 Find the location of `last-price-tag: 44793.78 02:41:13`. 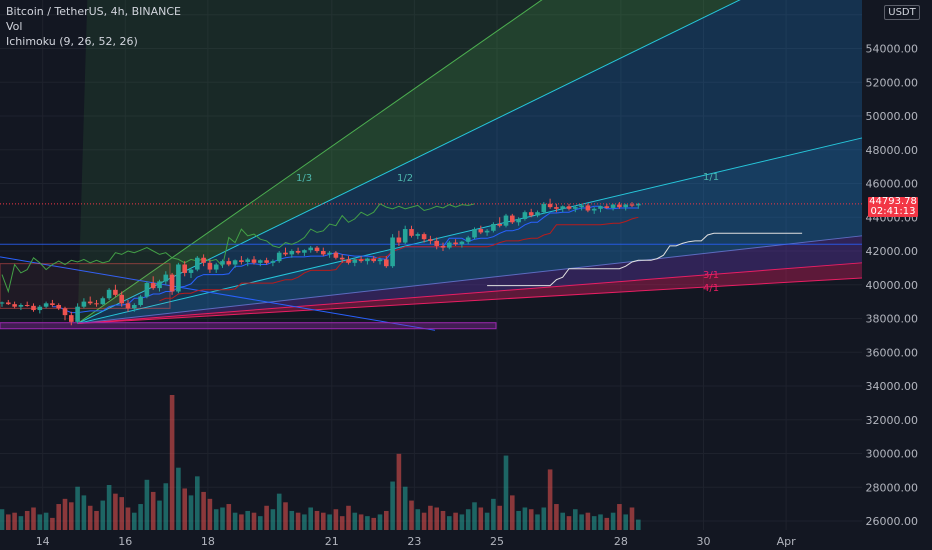

last-price-tag: 44793.78 02:41:13 is located at coordinates (893, 207).